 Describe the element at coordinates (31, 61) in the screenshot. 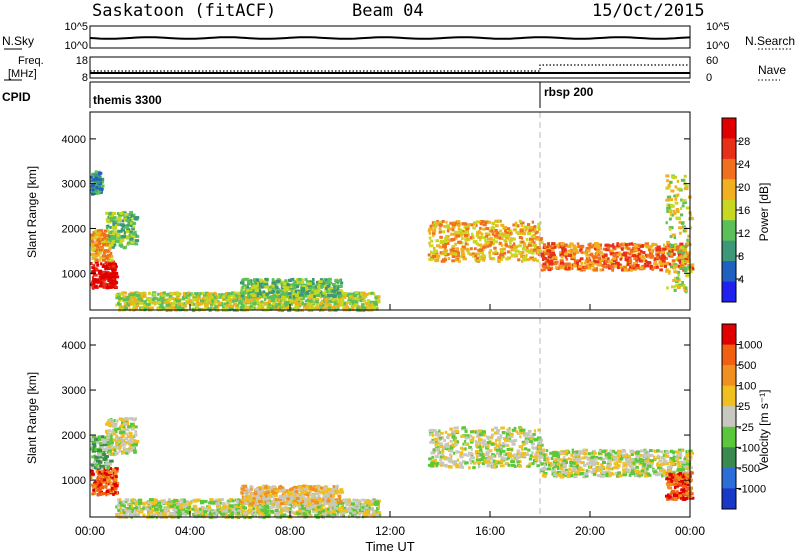

I see `freq-label: Freq.` at that location.